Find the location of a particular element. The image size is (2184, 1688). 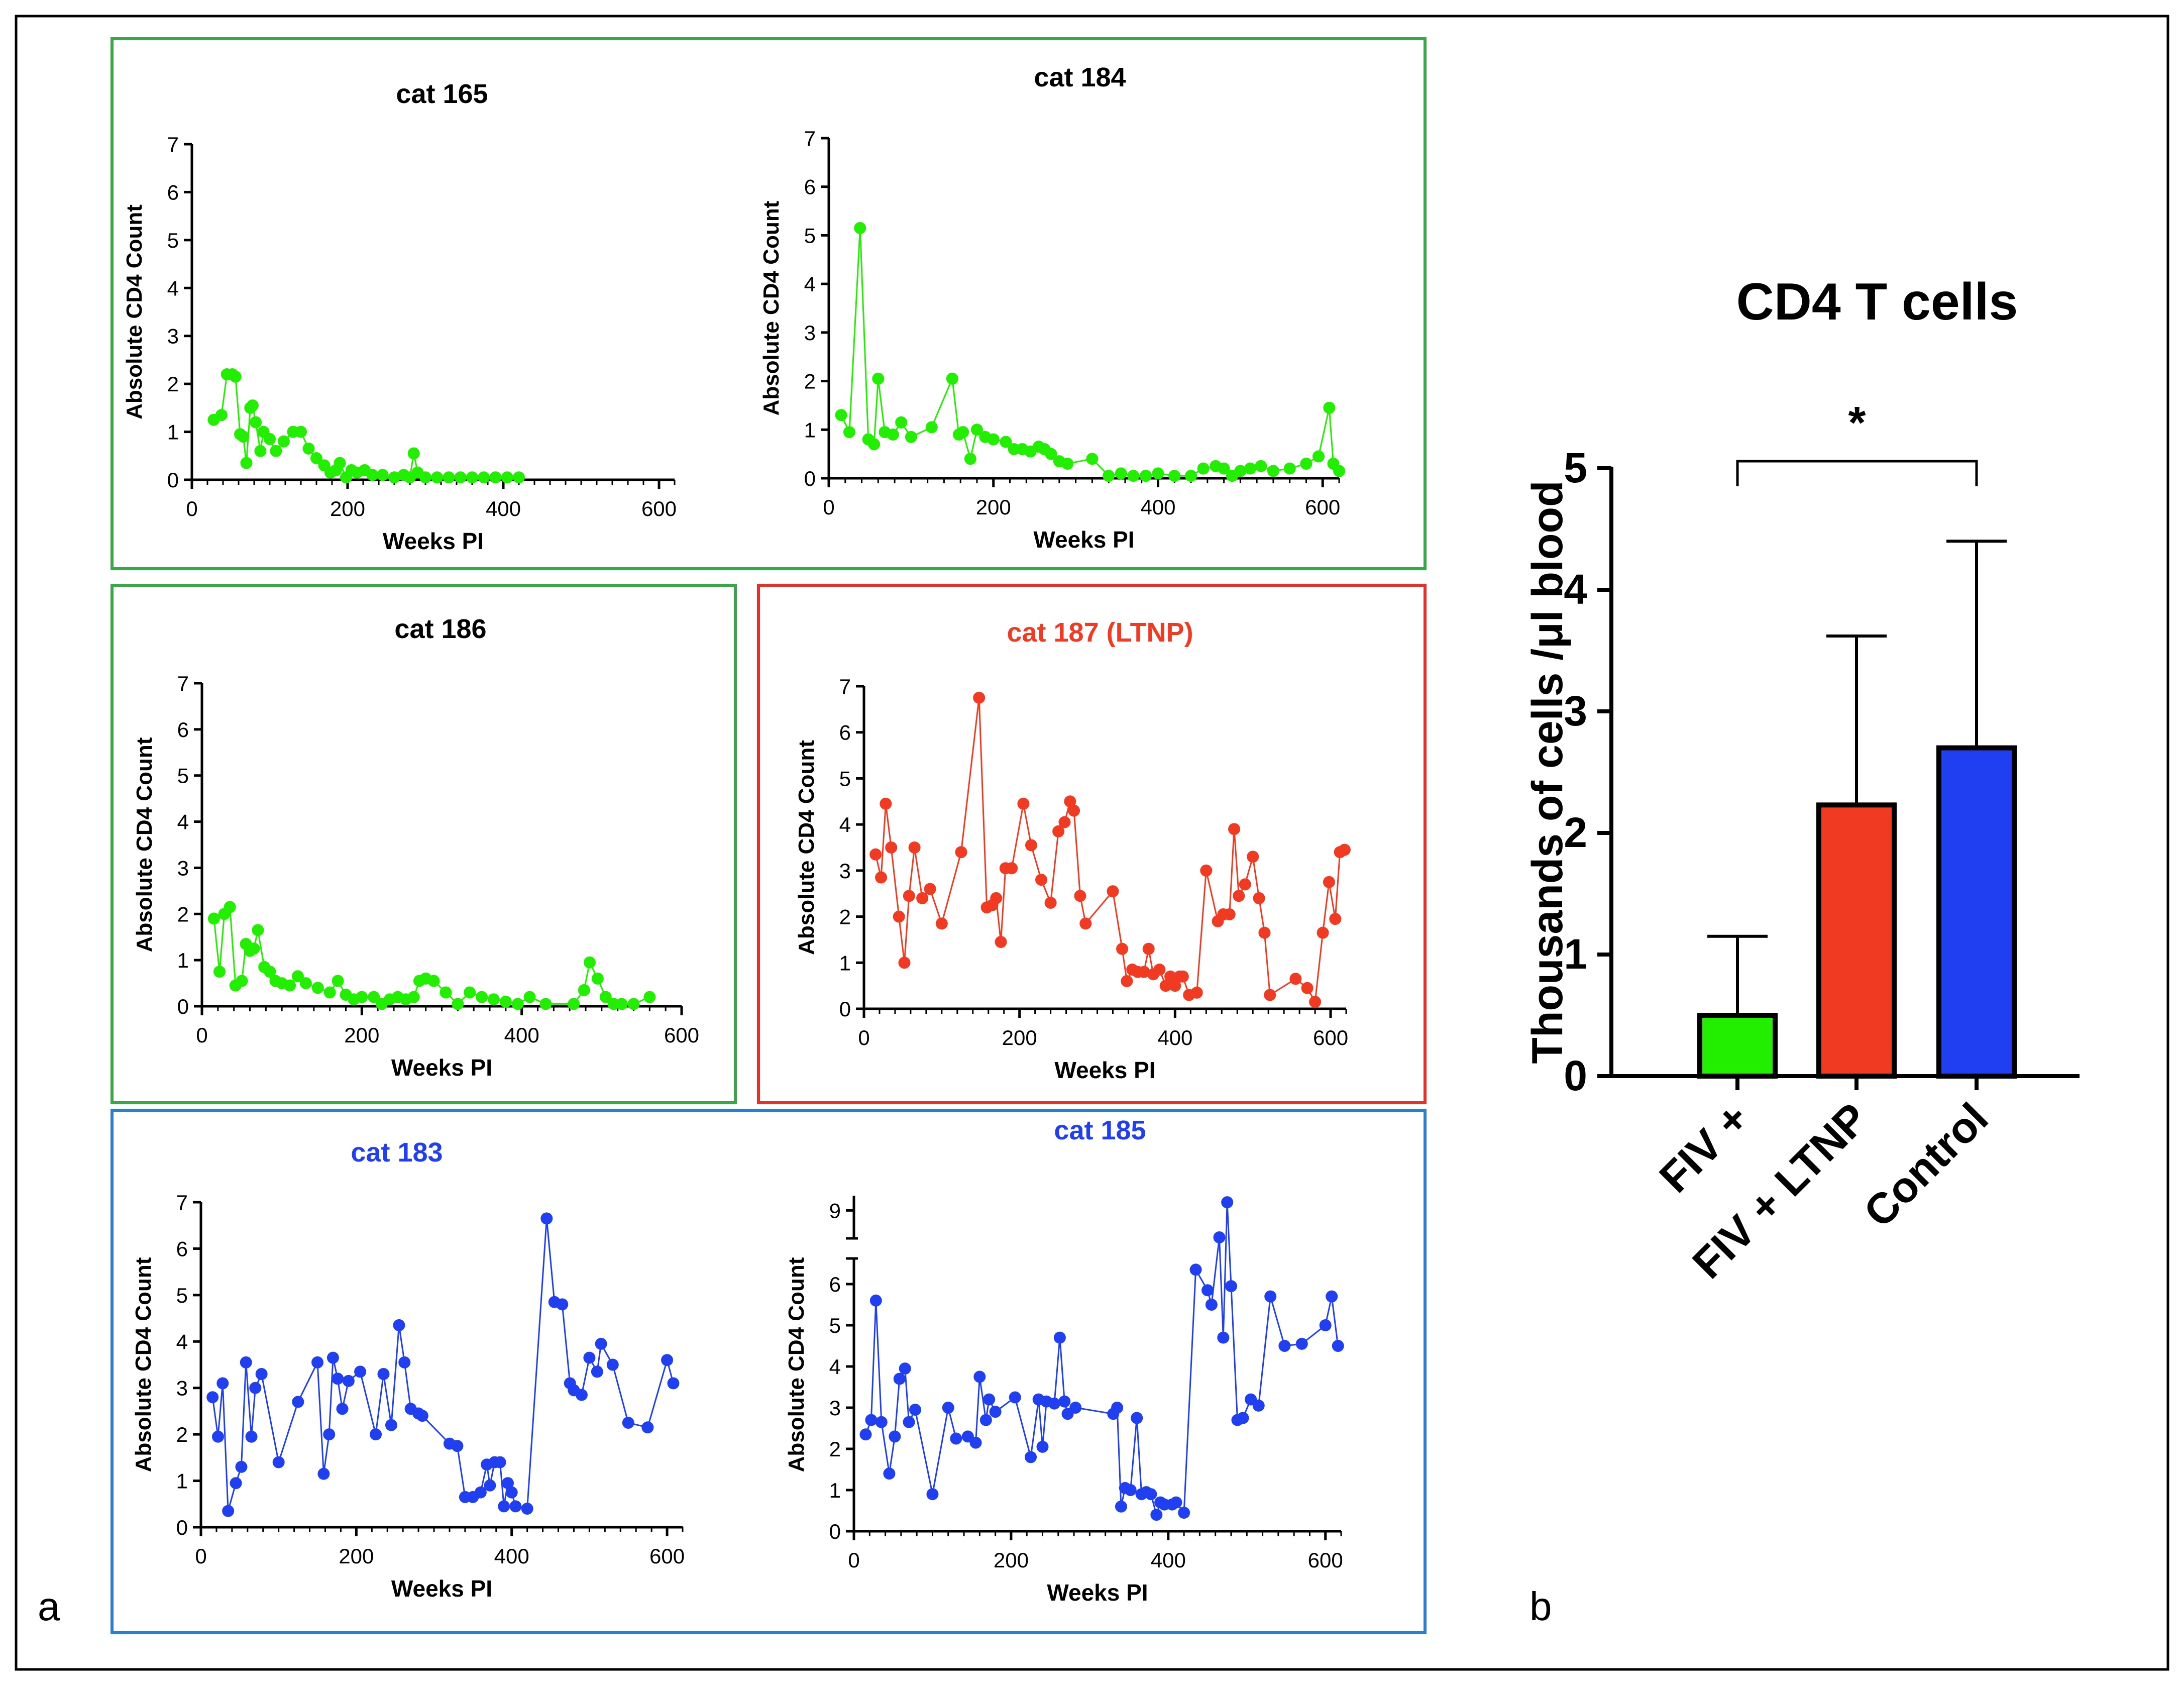

significance-bracket is located at coordinates (1857, 473).